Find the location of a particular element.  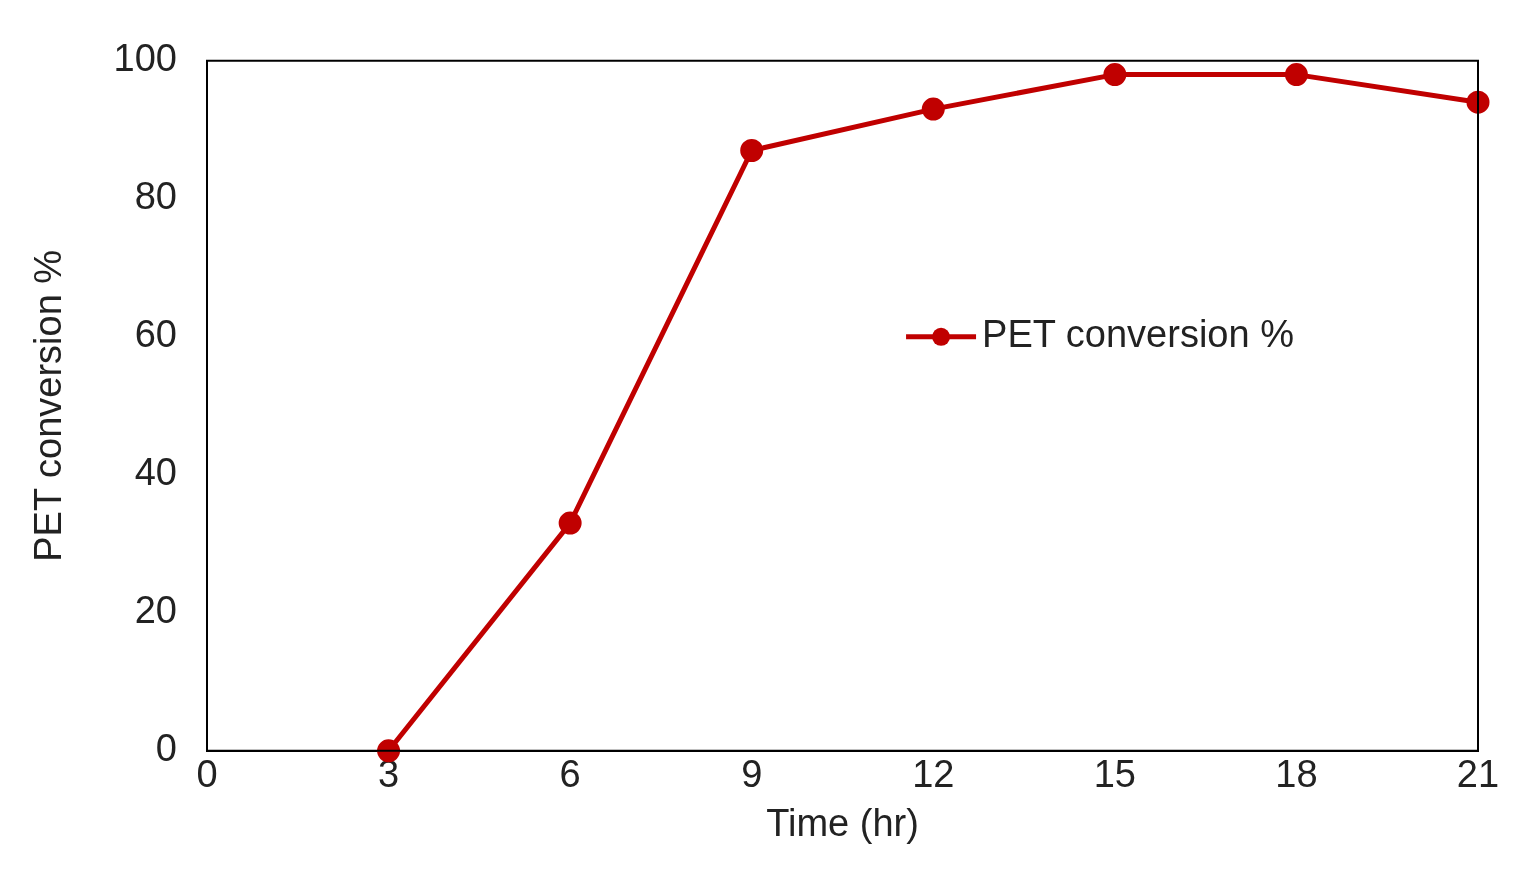

y-tick-label: 60 is located at coordinates (155, 334).